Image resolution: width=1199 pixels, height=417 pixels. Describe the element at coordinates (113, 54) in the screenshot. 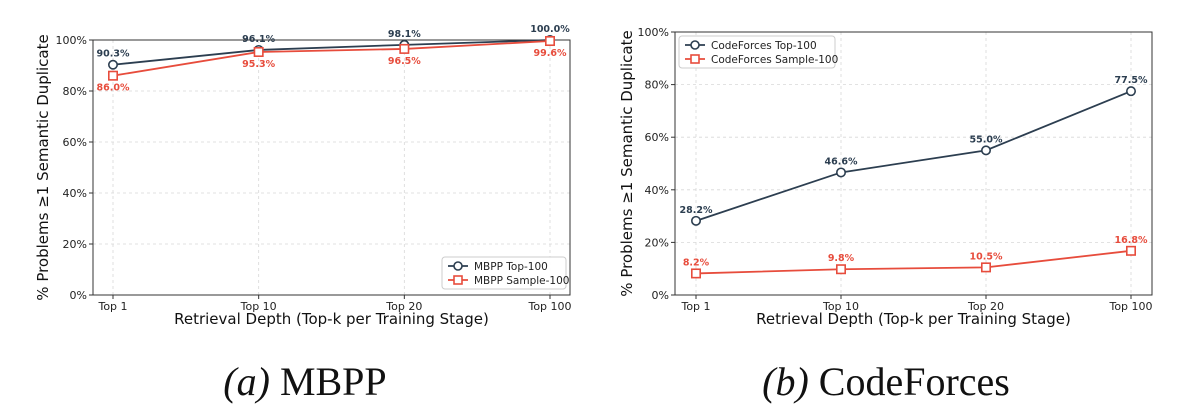

I see `data-label: 90.3%` at that location.